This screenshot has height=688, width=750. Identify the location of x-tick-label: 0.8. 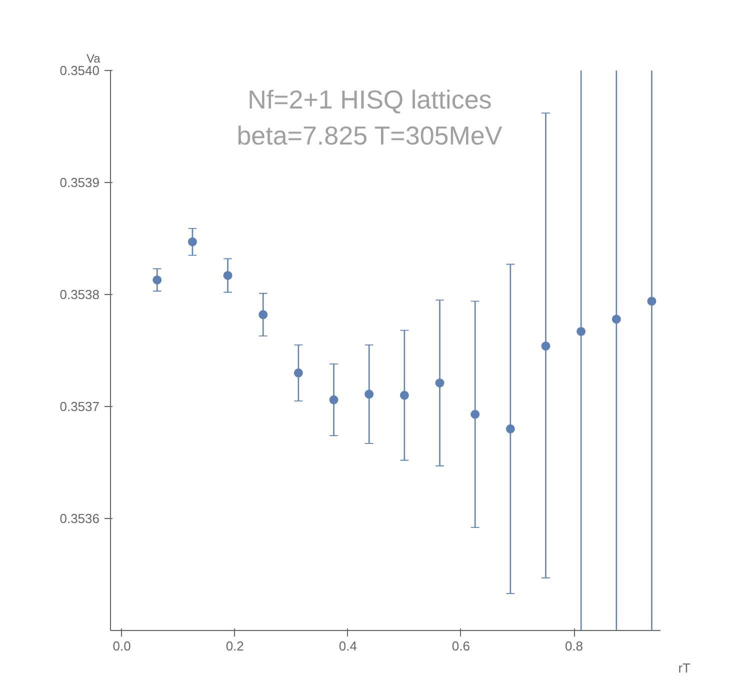
(574, 646).